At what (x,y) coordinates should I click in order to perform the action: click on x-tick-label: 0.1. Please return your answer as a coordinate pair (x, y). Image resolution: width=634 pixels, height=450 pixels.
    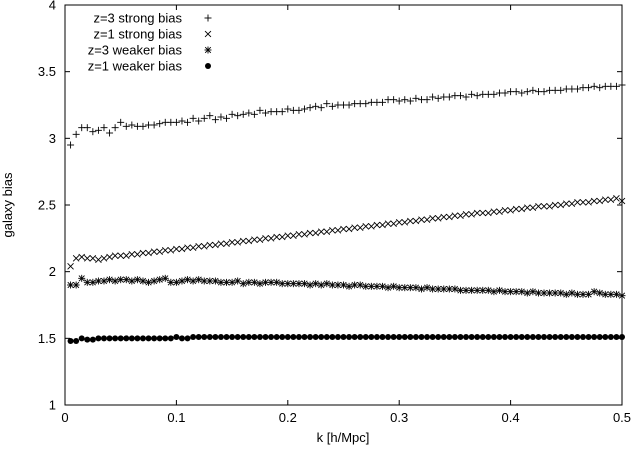
    Looking at the image, I should click on (176, 417).